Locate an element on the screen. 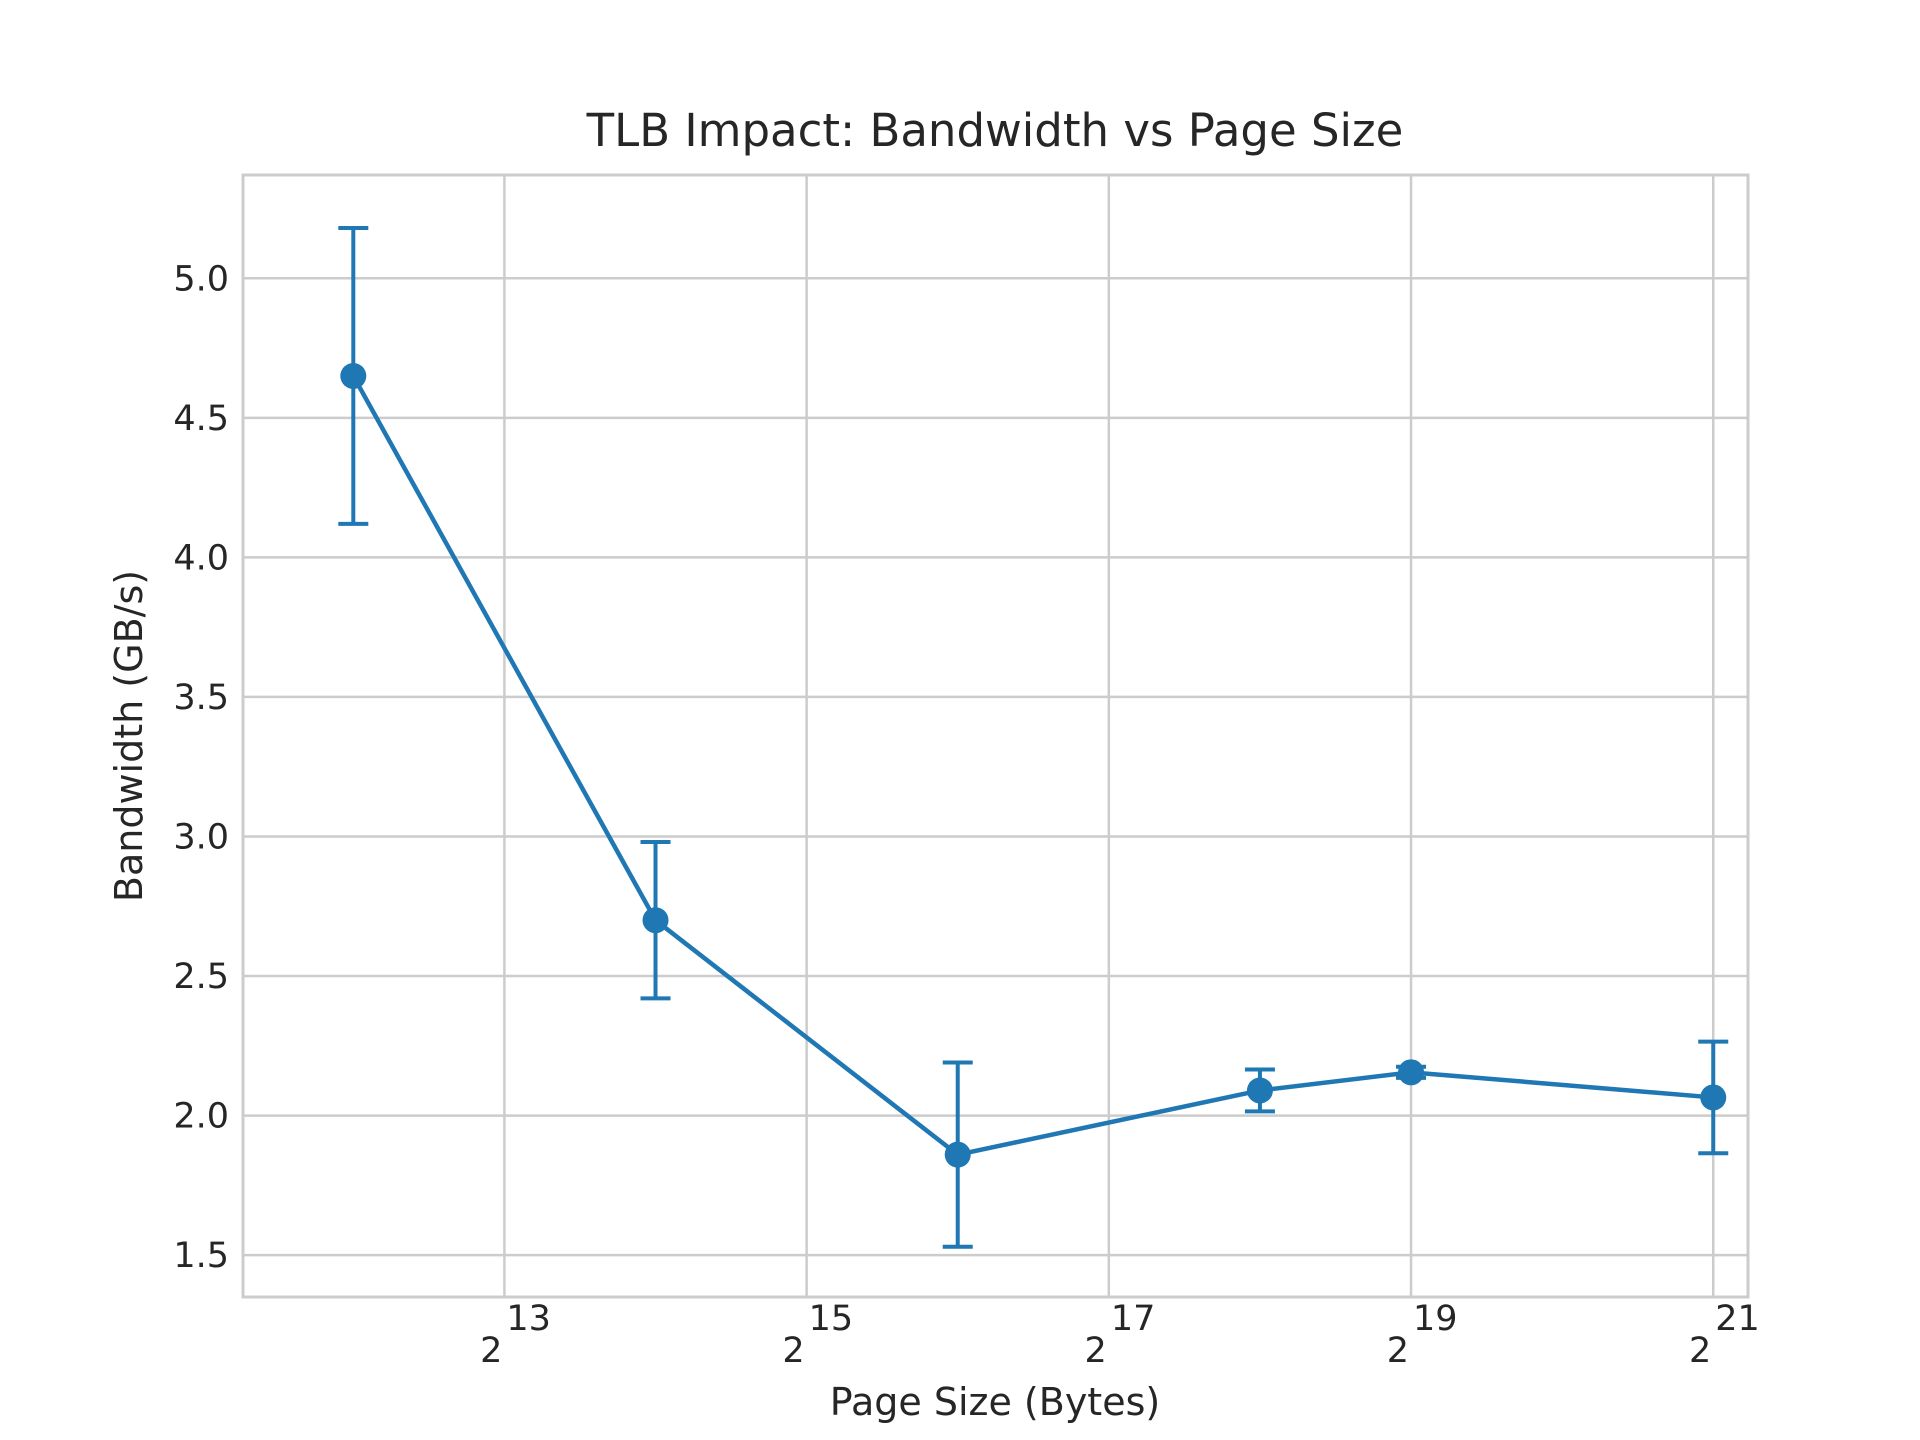  y-tick-label: 4.5 is located at coordinates (201, 419).